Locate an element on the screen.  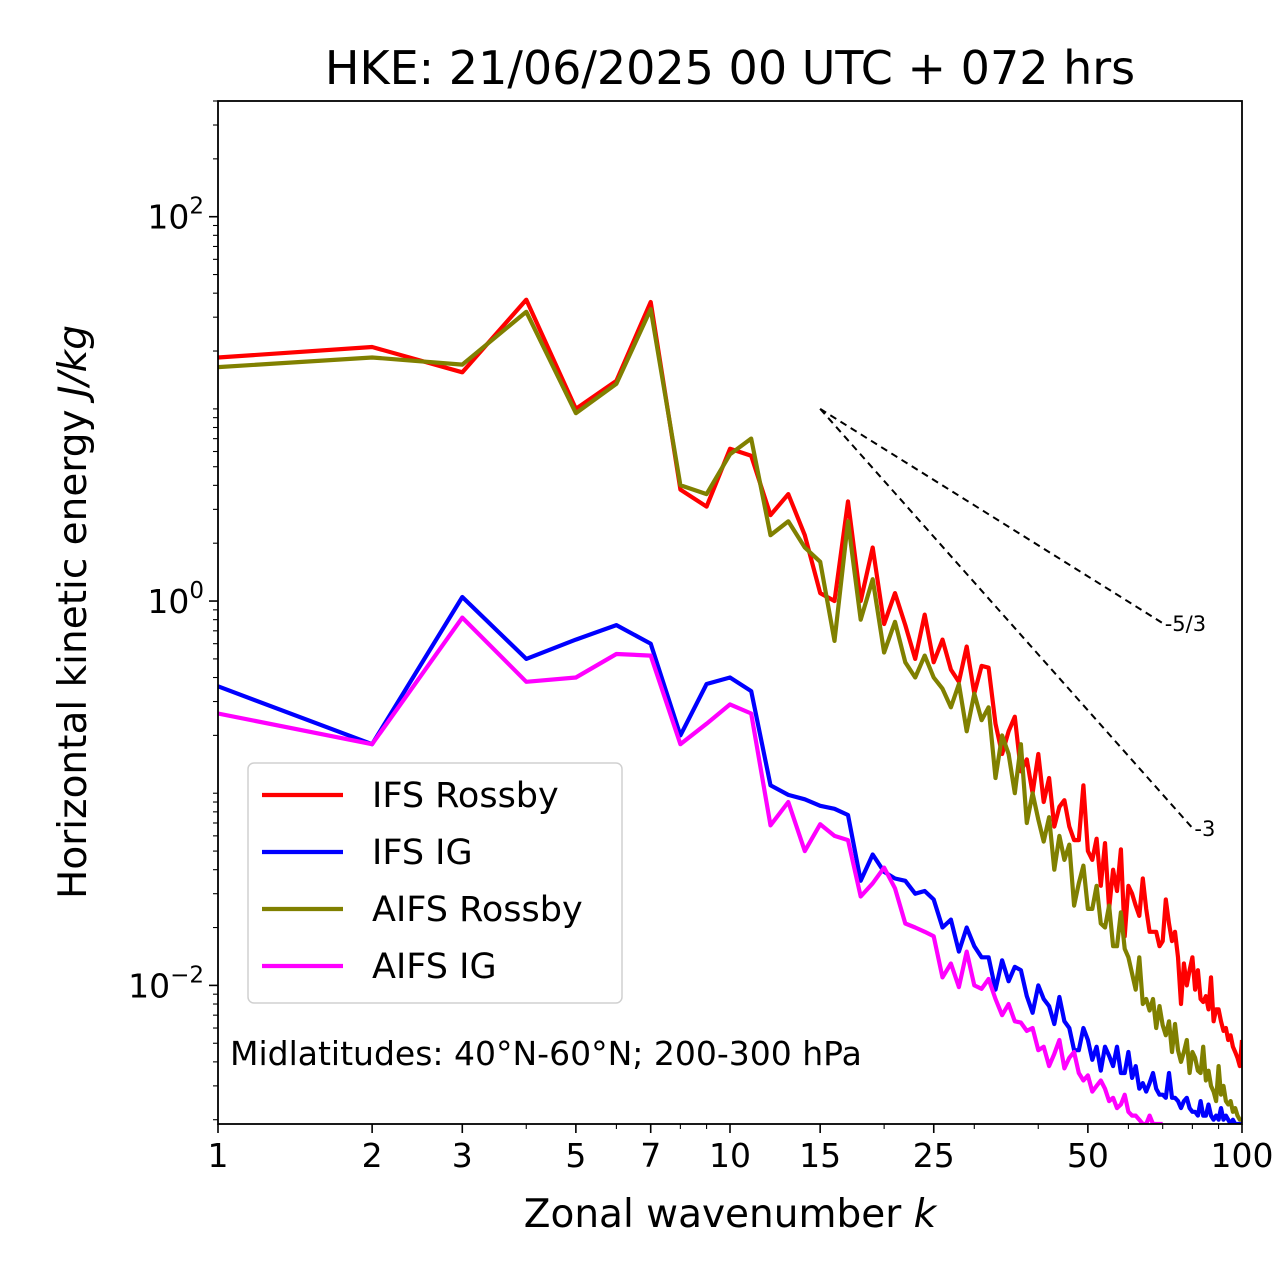
region-annotation: Midlatitudes: 40°N-60°N; 200-300 hPa is located at coordinates (546, 1053).